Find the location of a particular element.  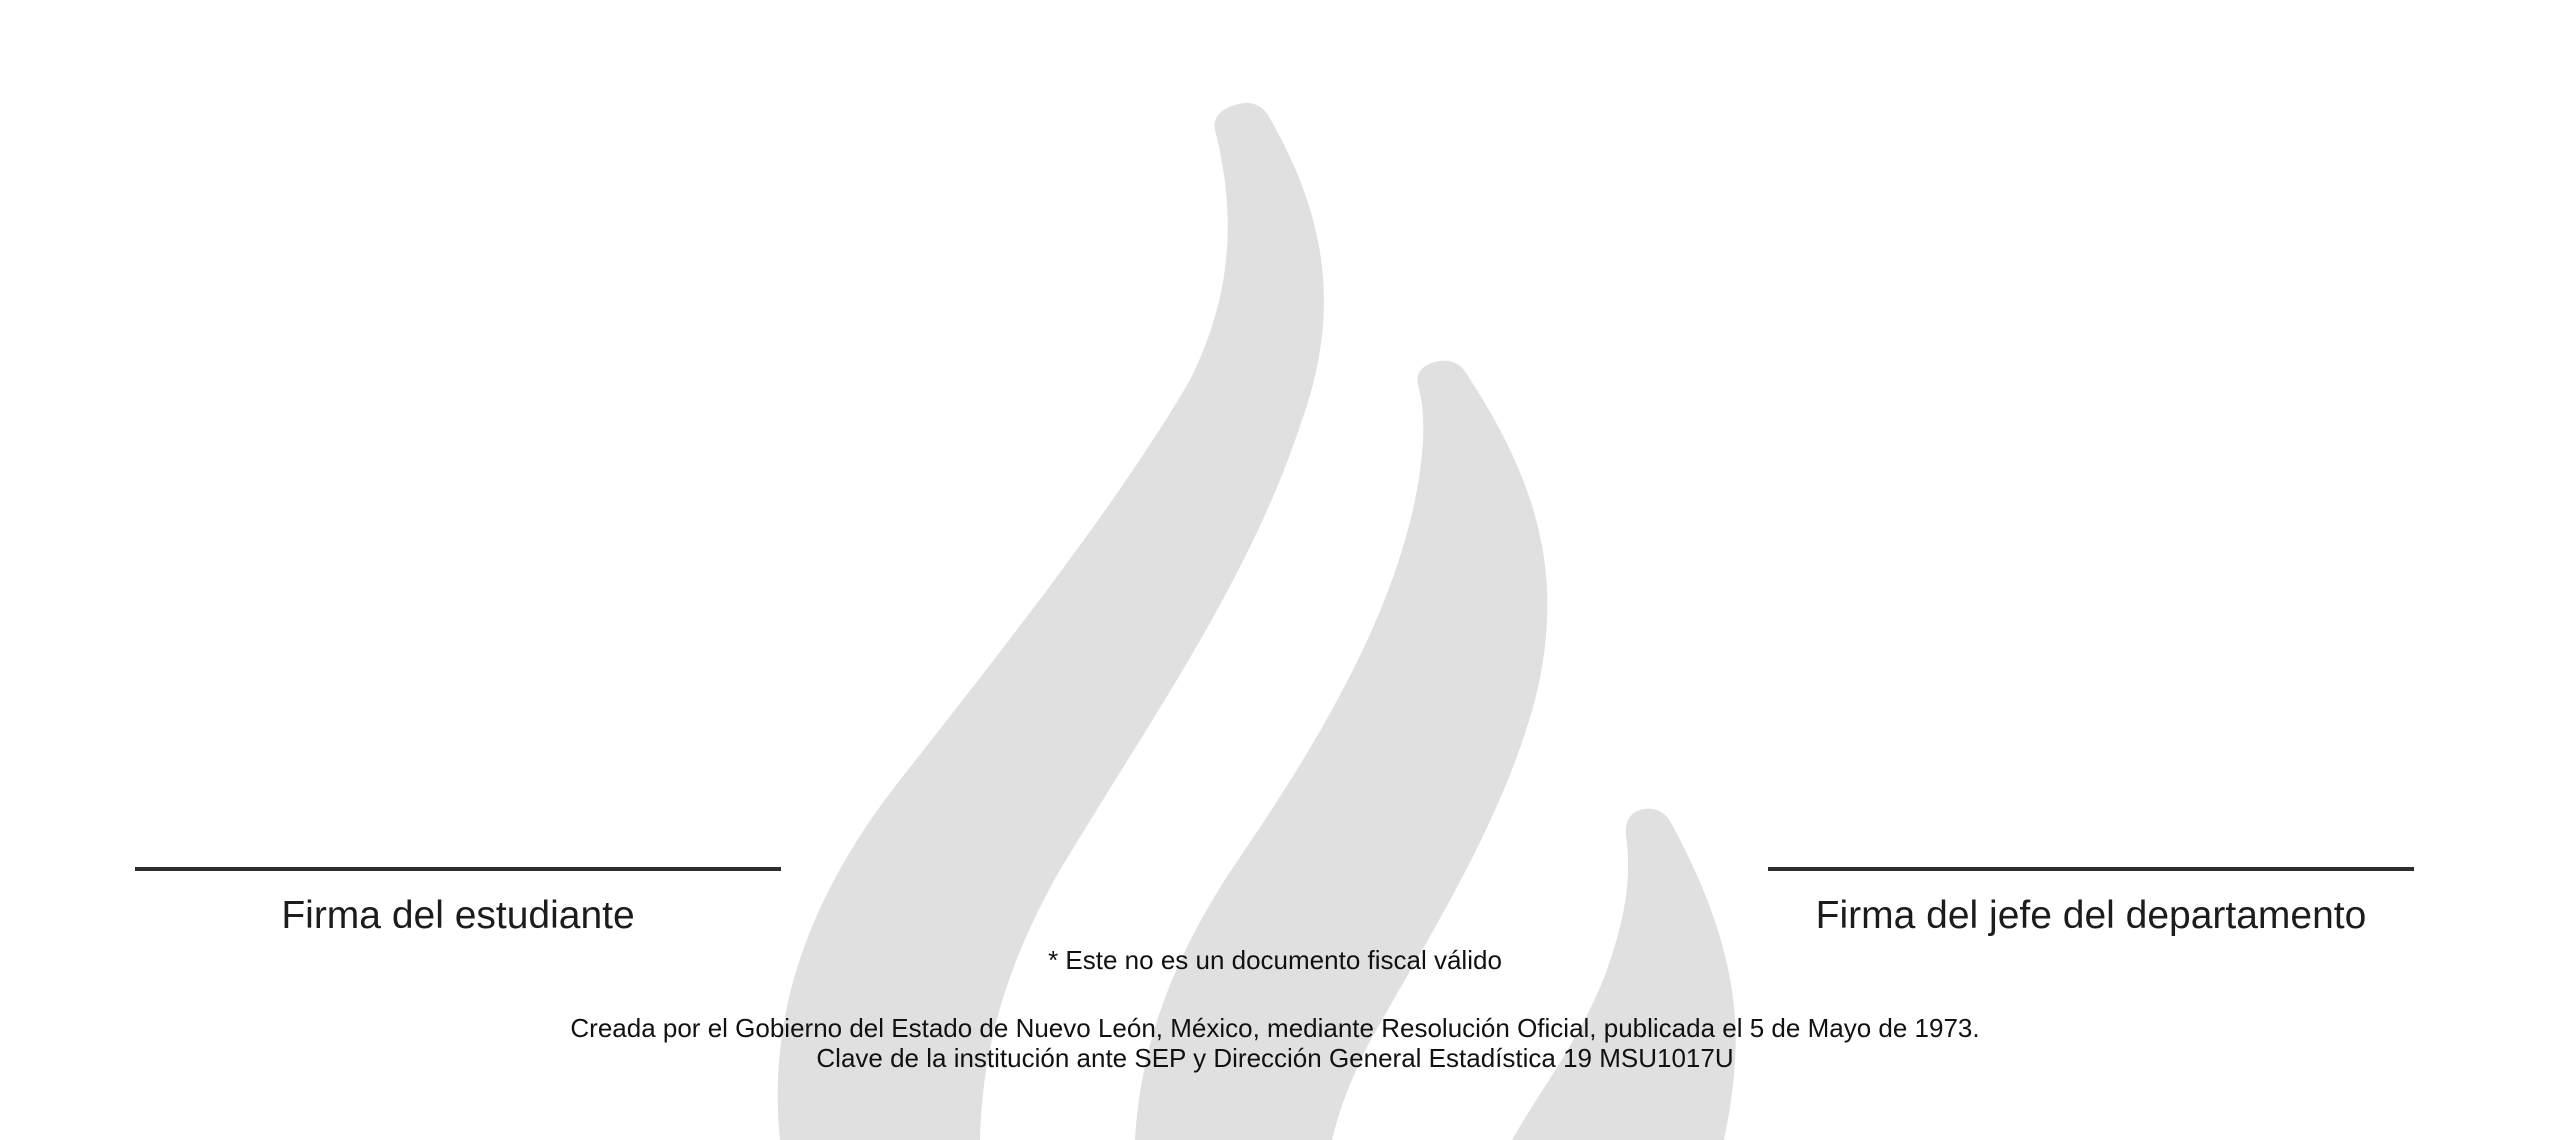

student-signature-line is located at coordinates (458, 869).